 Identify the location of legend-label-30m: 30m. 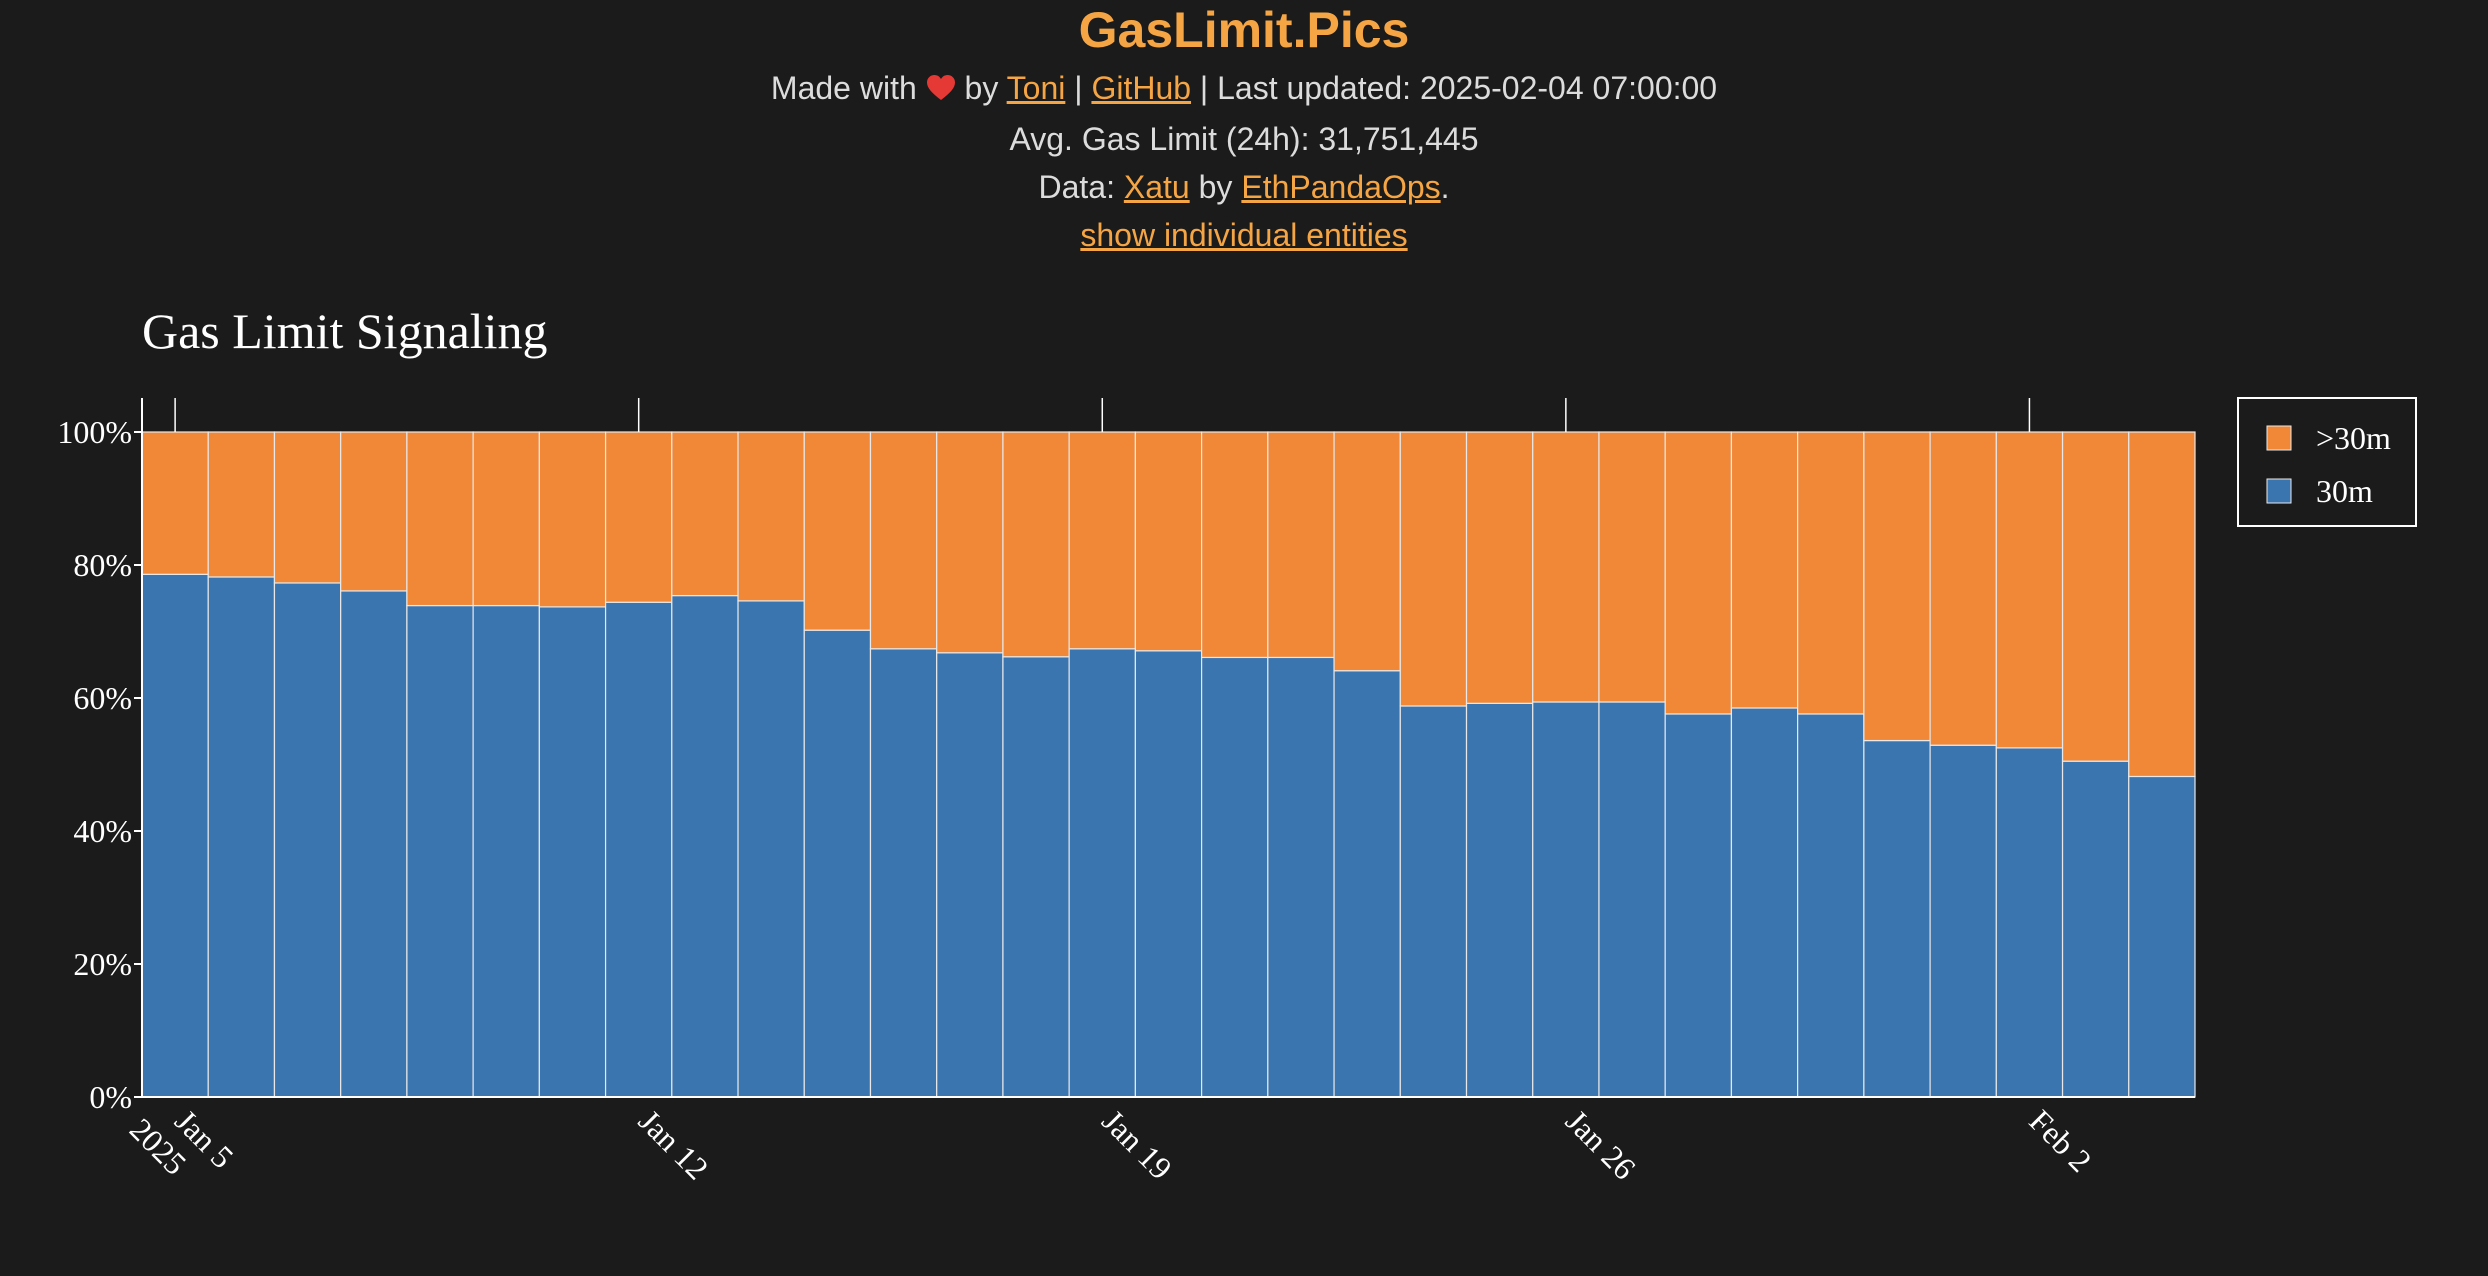
(2344, 491).